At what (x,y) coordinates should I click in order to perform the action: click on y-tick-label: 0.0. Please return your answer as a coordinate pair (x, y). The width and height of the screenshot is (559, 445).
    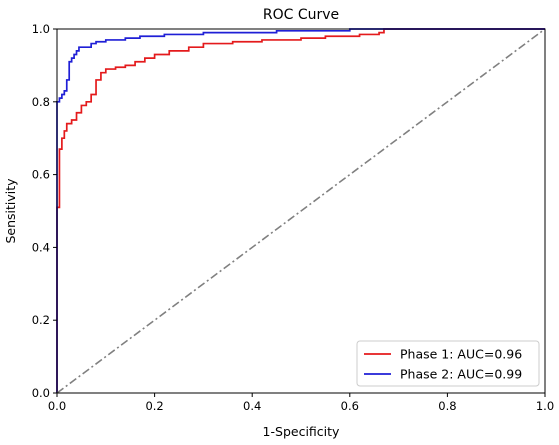
    Looking at the image, I should click on (41, 393).